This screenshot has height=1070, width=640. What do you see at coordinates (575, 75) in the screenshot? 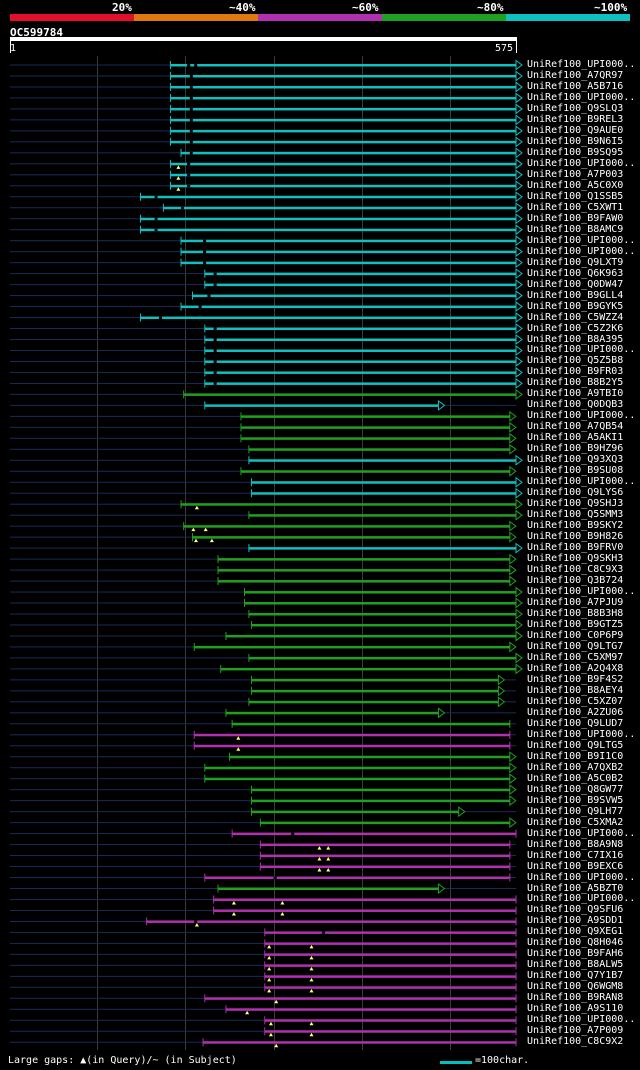
I see `hit-label: UniRef100_A7QR97` at bounding box center [575, 75].